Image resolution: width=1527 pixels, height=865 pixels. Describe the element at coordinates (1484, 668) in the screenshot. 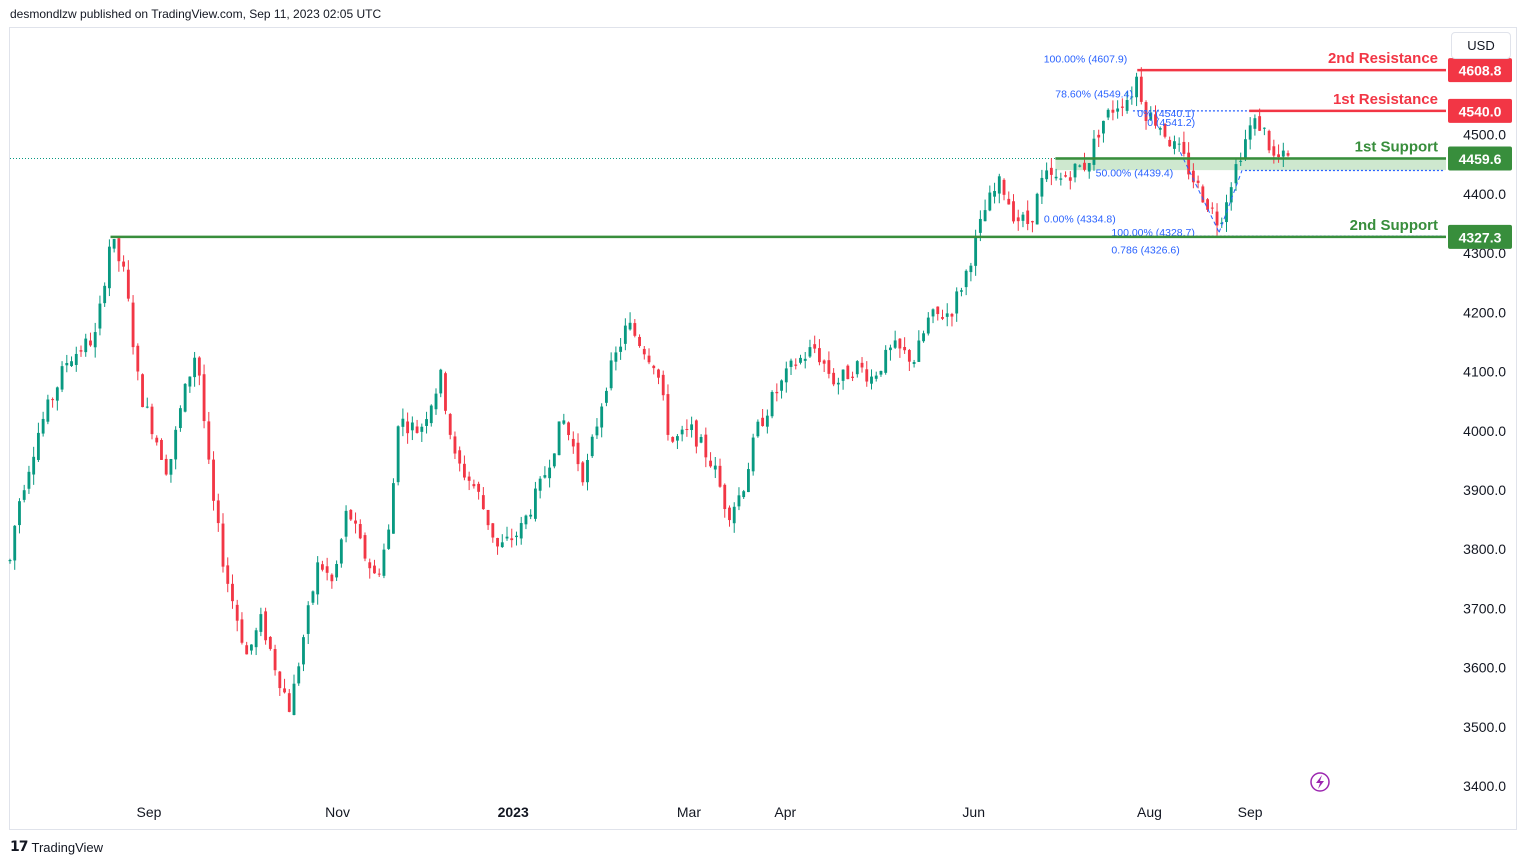

I see `y-tick-label: 3600.0` at that location.